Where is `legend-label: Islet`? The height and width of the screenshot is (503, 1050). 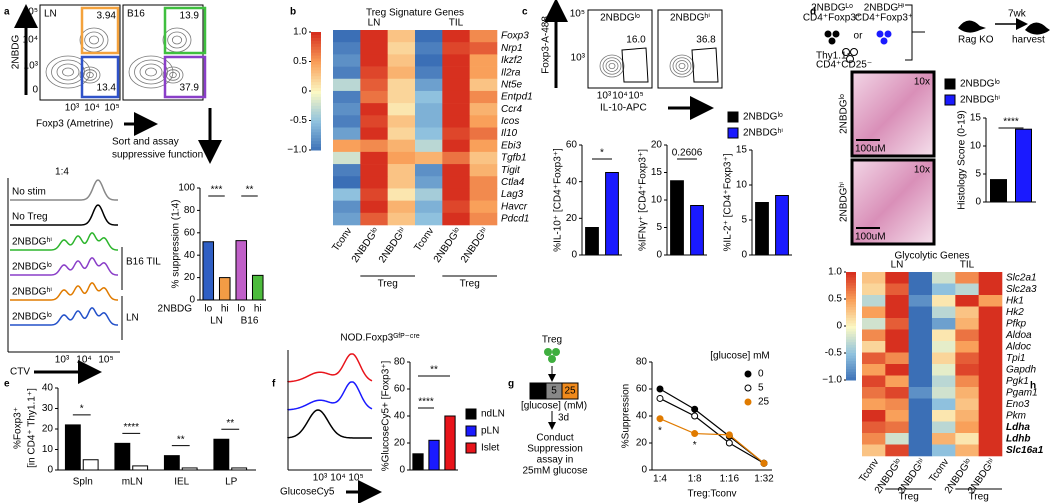 legend-label: Islet is located at coordinates (490, 448).